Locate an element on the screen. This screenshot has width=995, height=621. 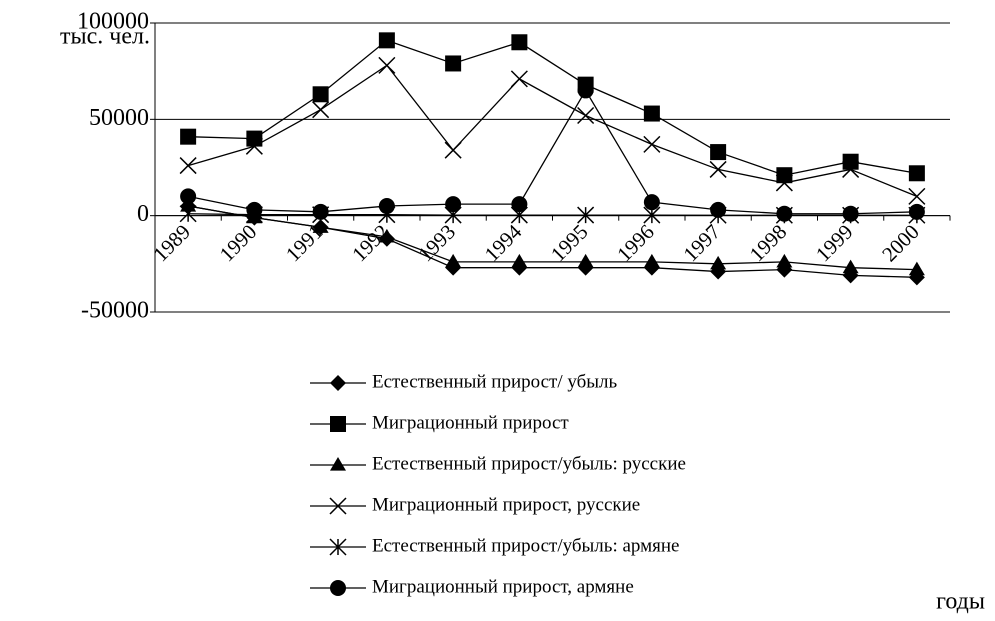
x-axis-label: годы is located at coordinates (960, 602).